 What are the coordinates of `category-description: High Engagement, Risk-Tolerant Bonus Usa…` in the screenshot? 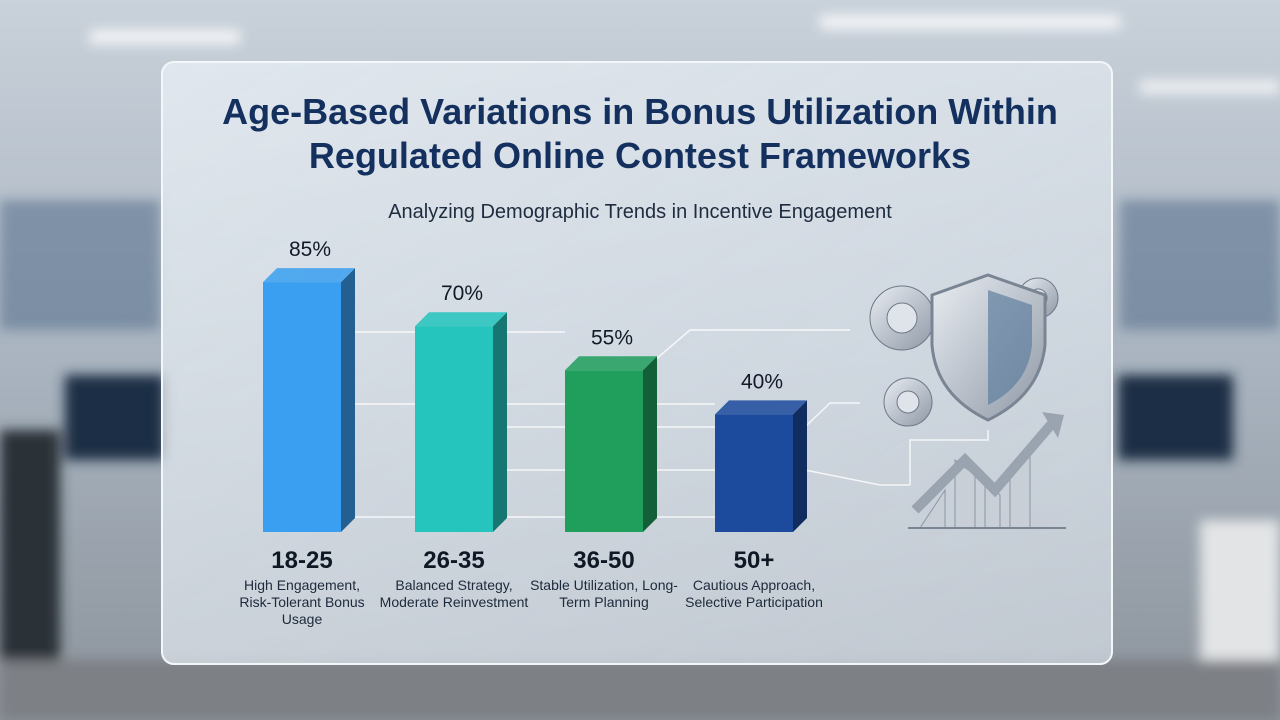 It's located at (302, 602).